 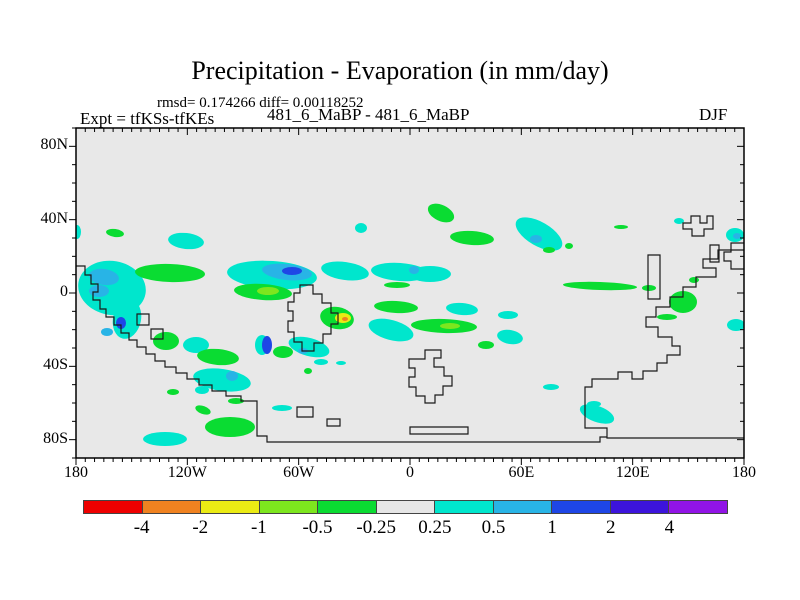 I want to click on season-label: DJF, so click(x=713, y=114).